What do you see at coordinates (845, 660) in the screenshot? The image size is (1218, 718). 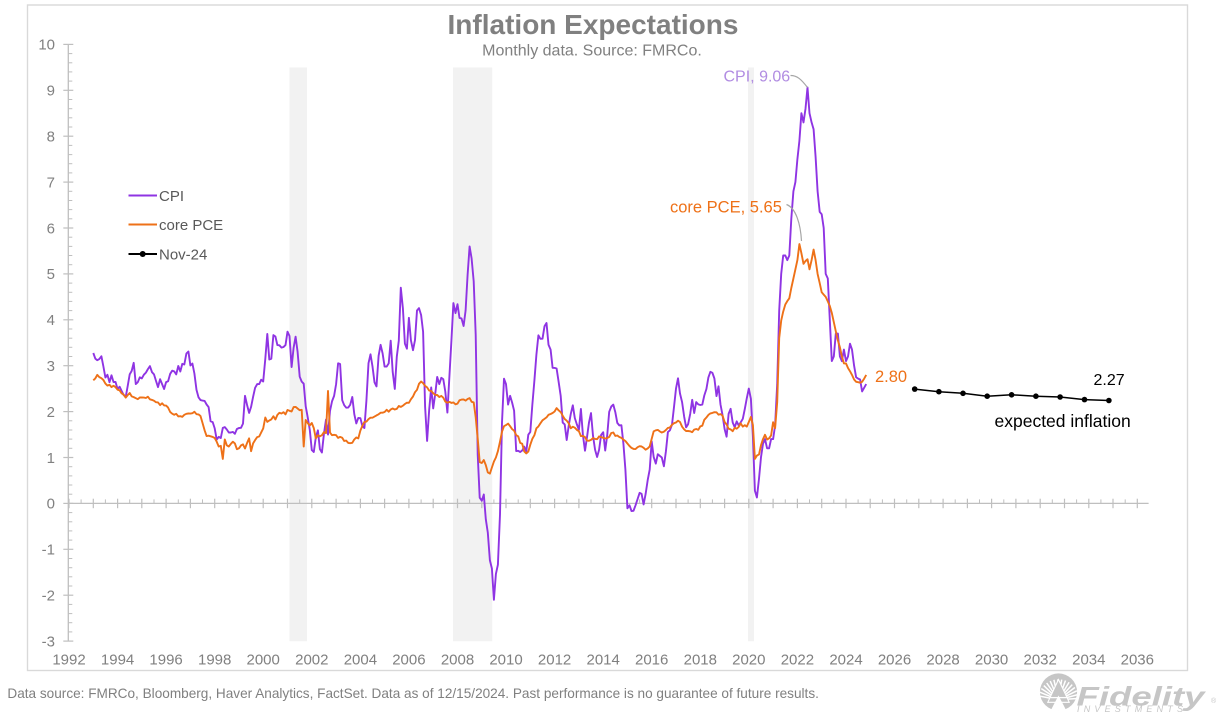 I see `svg-text: 2024` at bounding box center [845, 660].